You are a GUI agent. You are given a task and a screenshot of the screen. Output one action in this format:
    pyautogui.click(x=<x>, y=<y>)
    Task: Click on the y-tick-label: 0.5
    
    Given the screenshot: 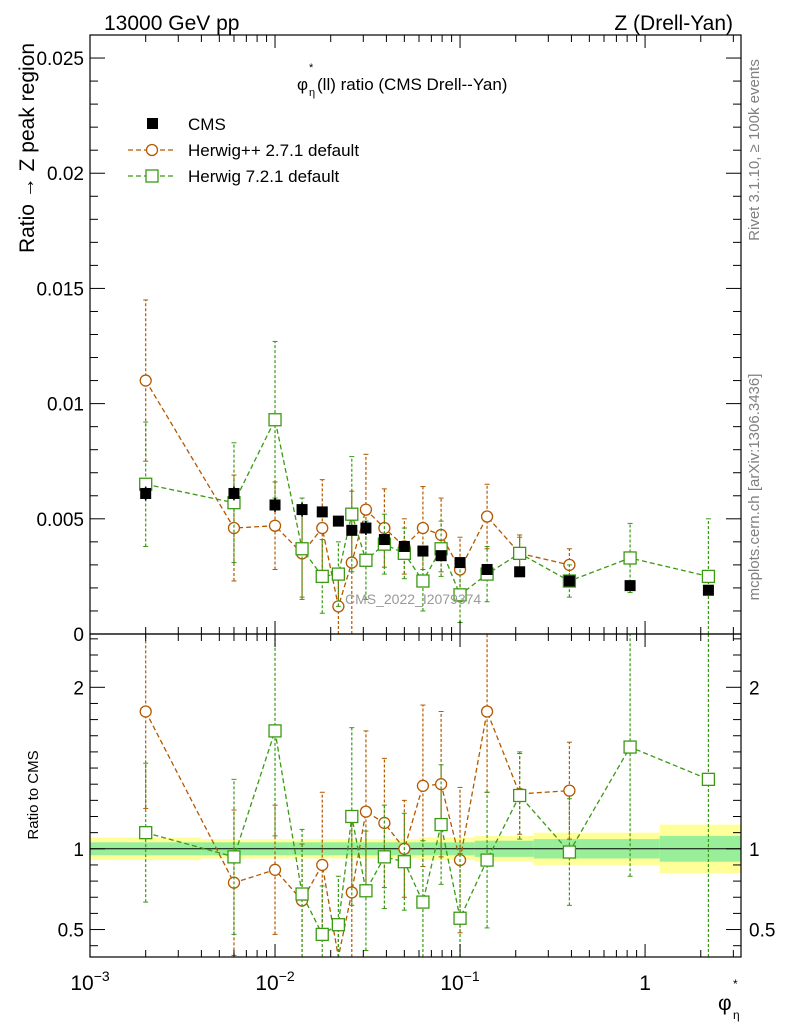 What is the action you would take?
    pyautogui.click(x=71, y=931)
    